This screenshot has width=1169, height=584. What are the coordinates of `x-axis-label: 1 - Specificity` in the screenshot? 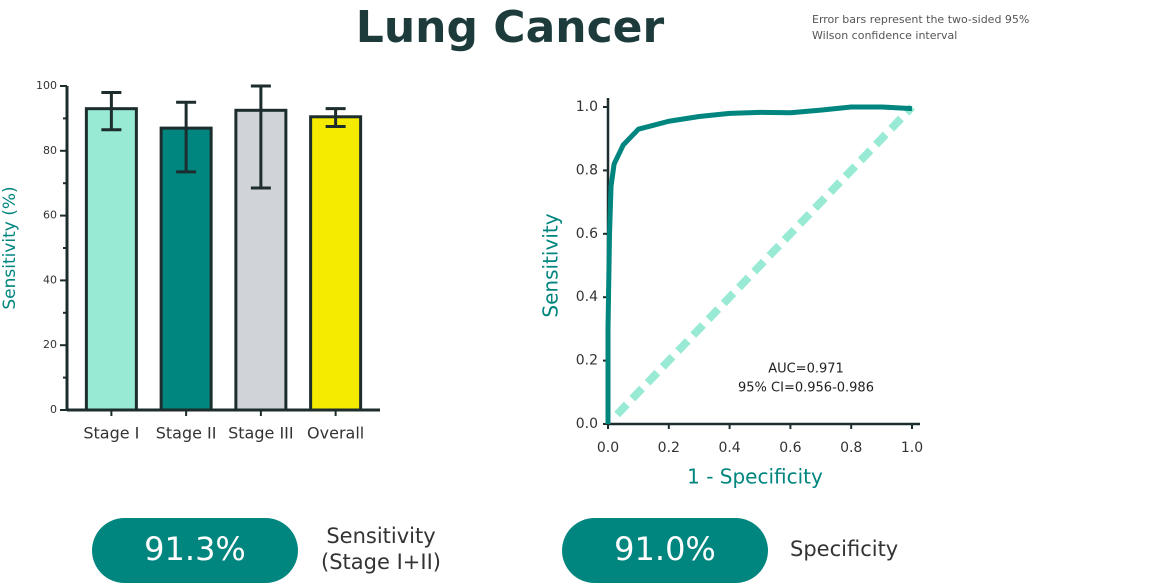 It's located at (755, 477).